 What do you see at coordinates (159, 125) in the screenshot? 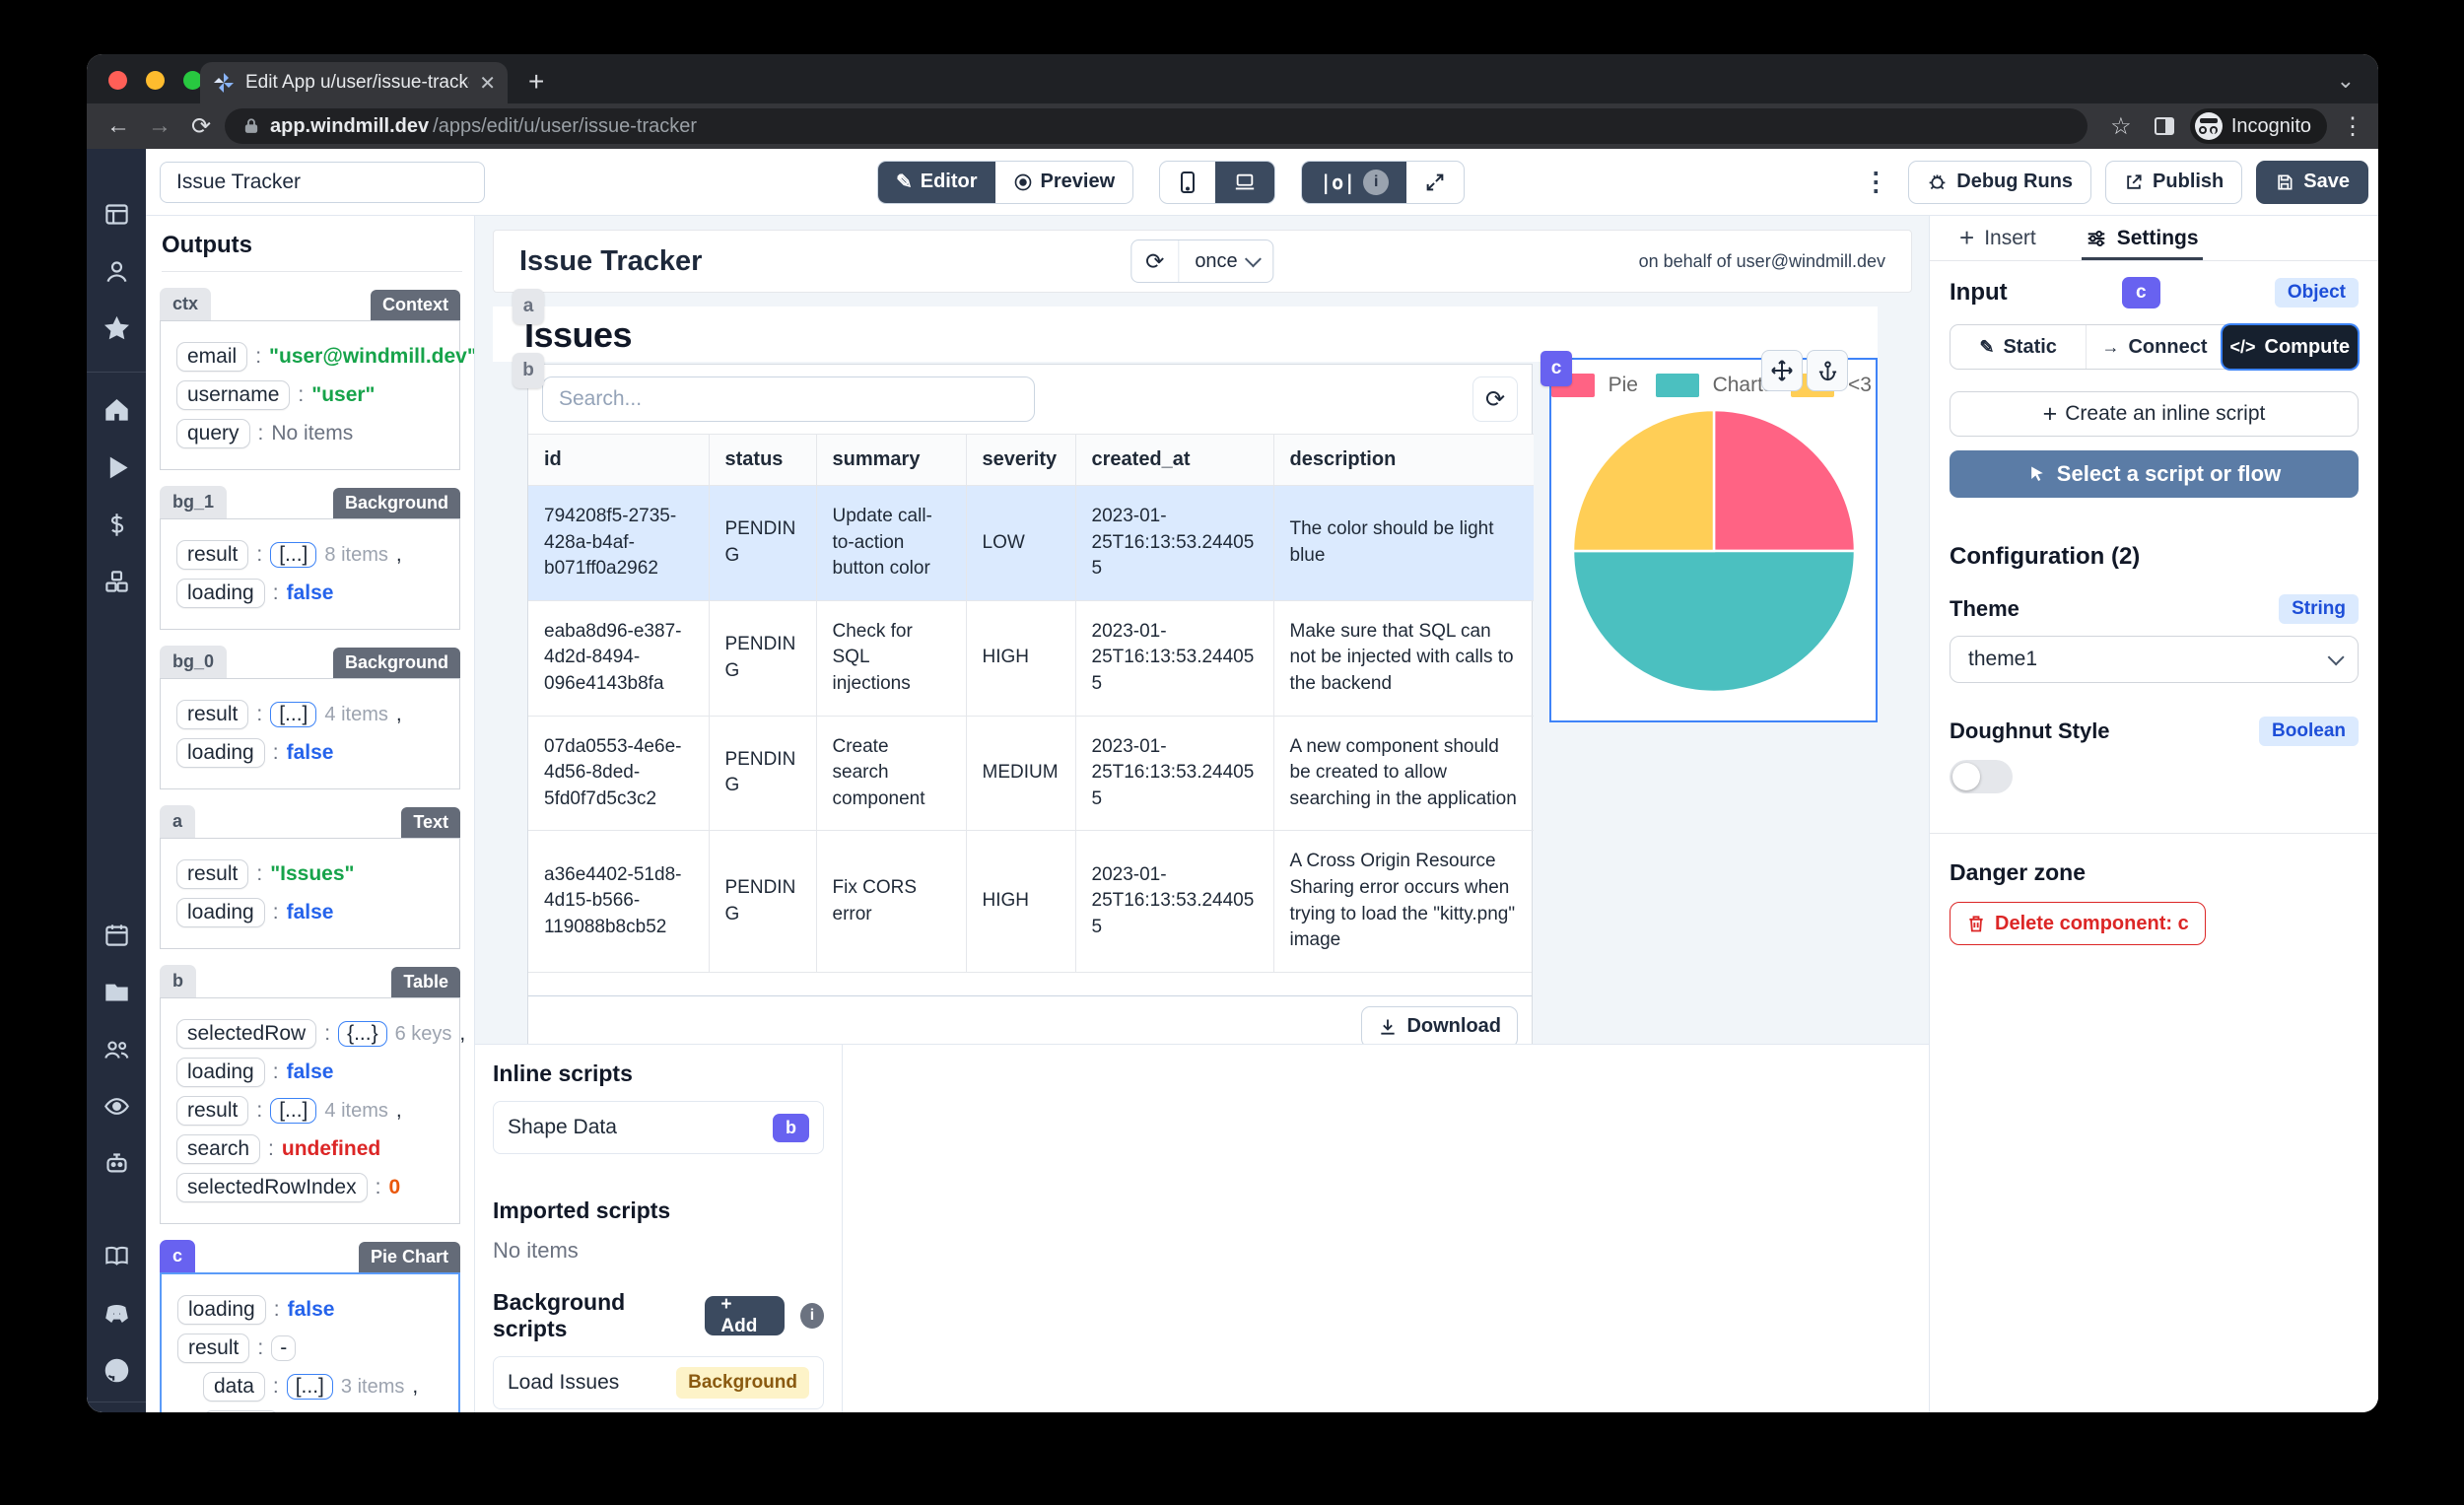
I see `forward-icon: →` at bounding box center [159, 125].